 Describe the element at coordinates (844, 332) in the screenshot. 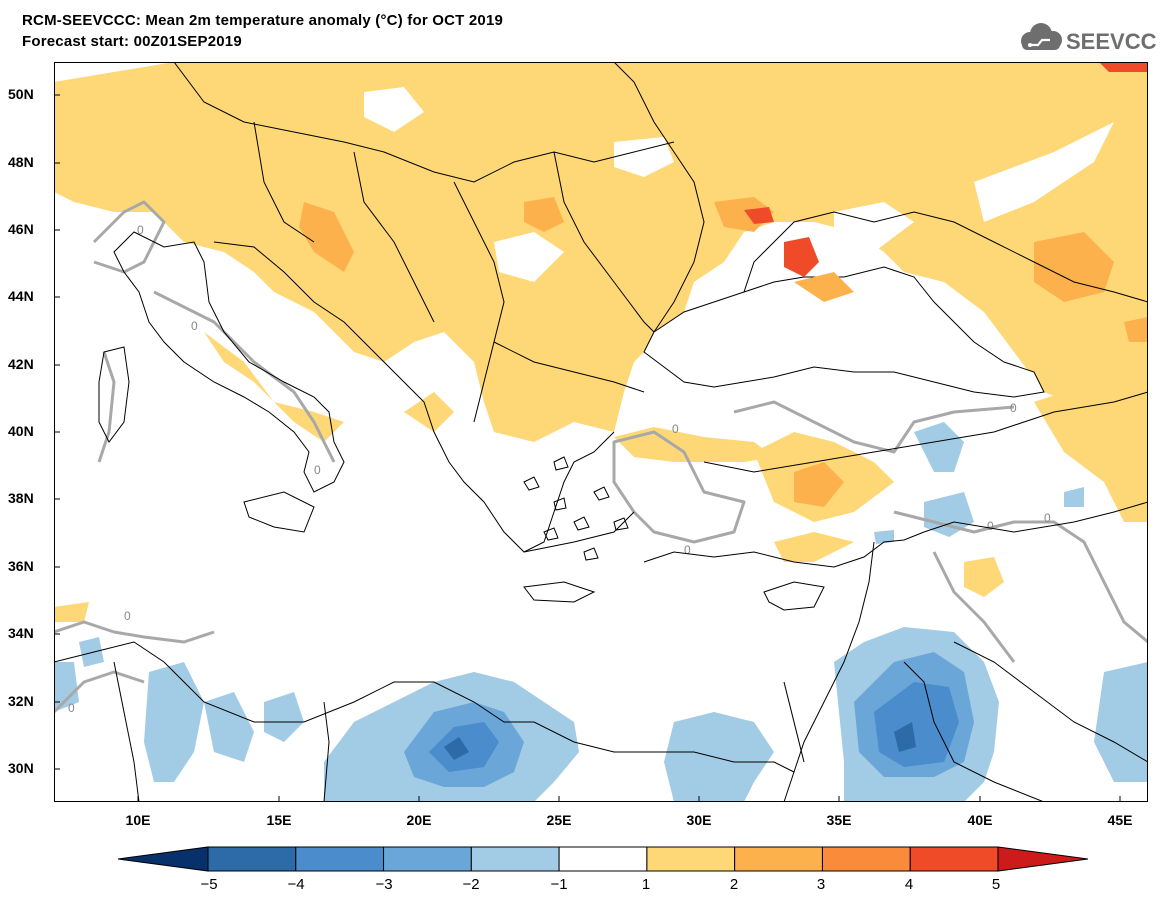

I see `black-sea` at that location.